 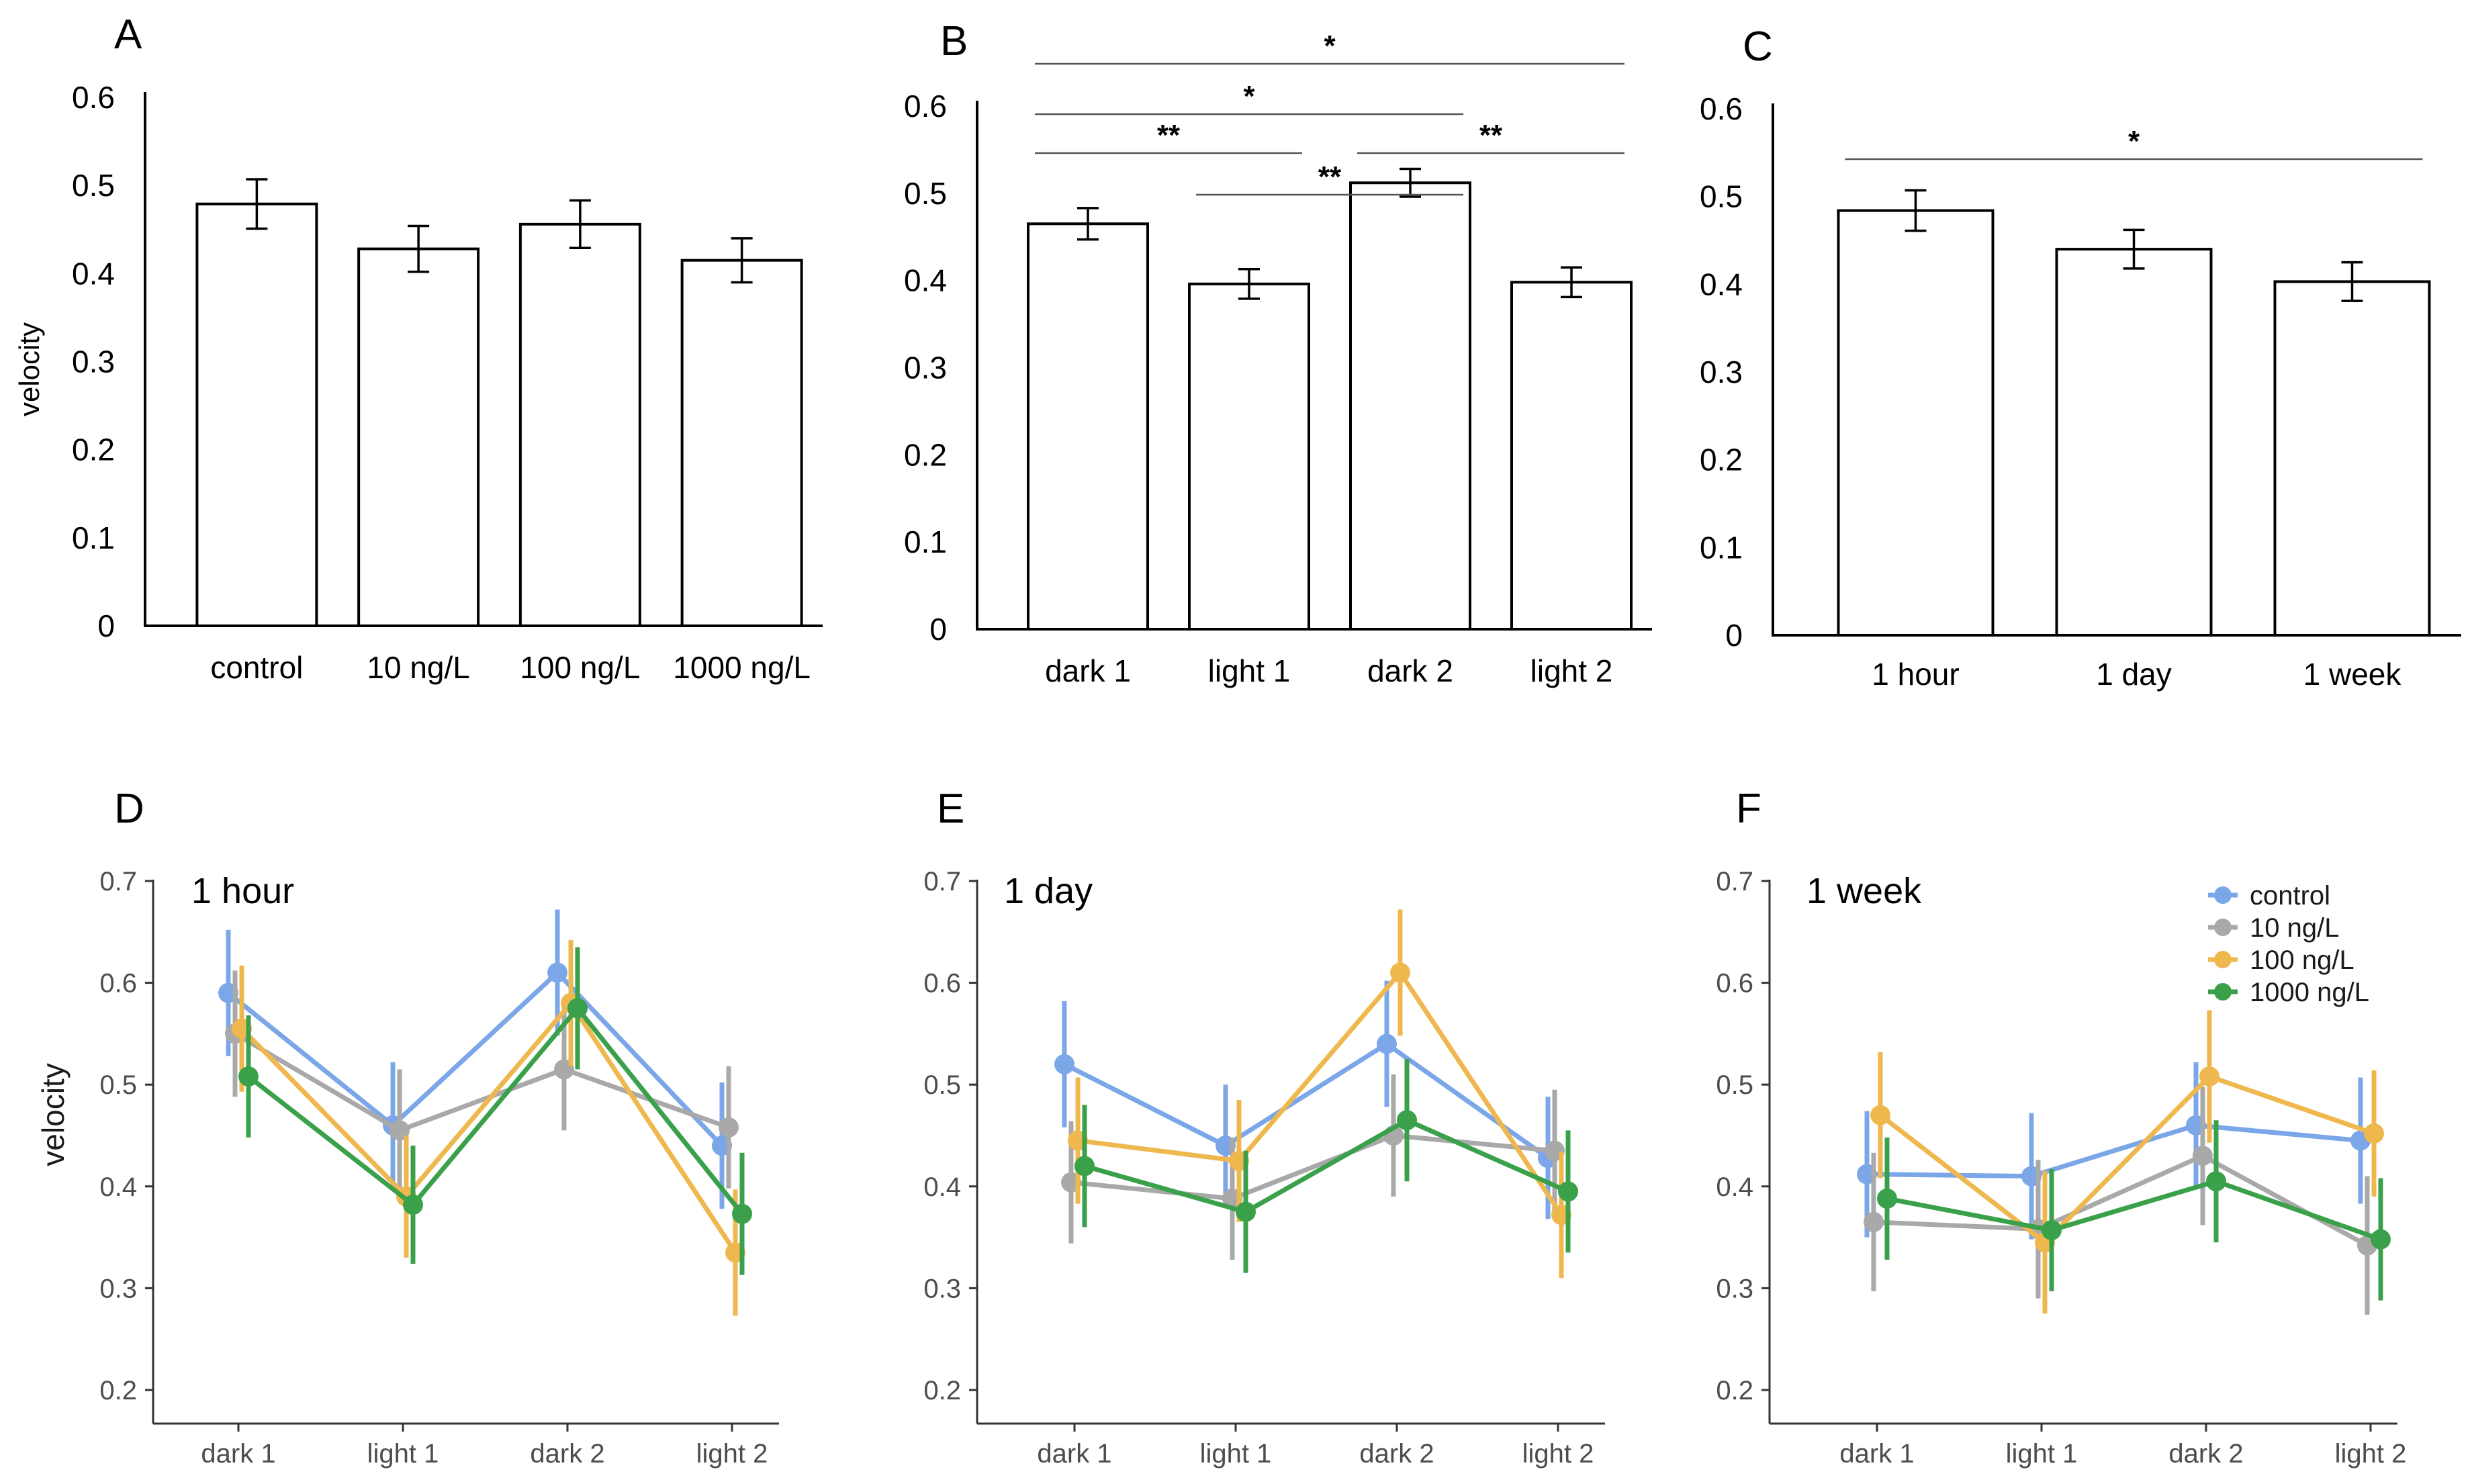 I want to click on panel-letter-c: C, so click(x=1758, y=47).